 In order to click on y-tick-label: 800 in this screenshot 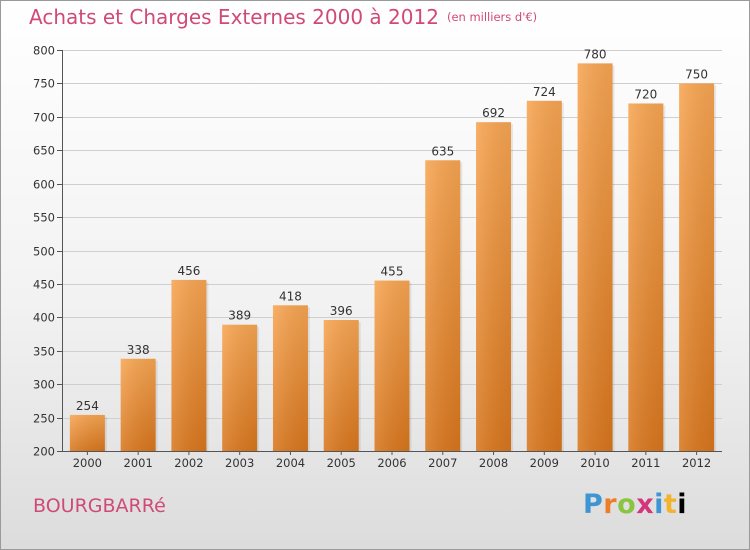, I will do `click(44, 51)`.